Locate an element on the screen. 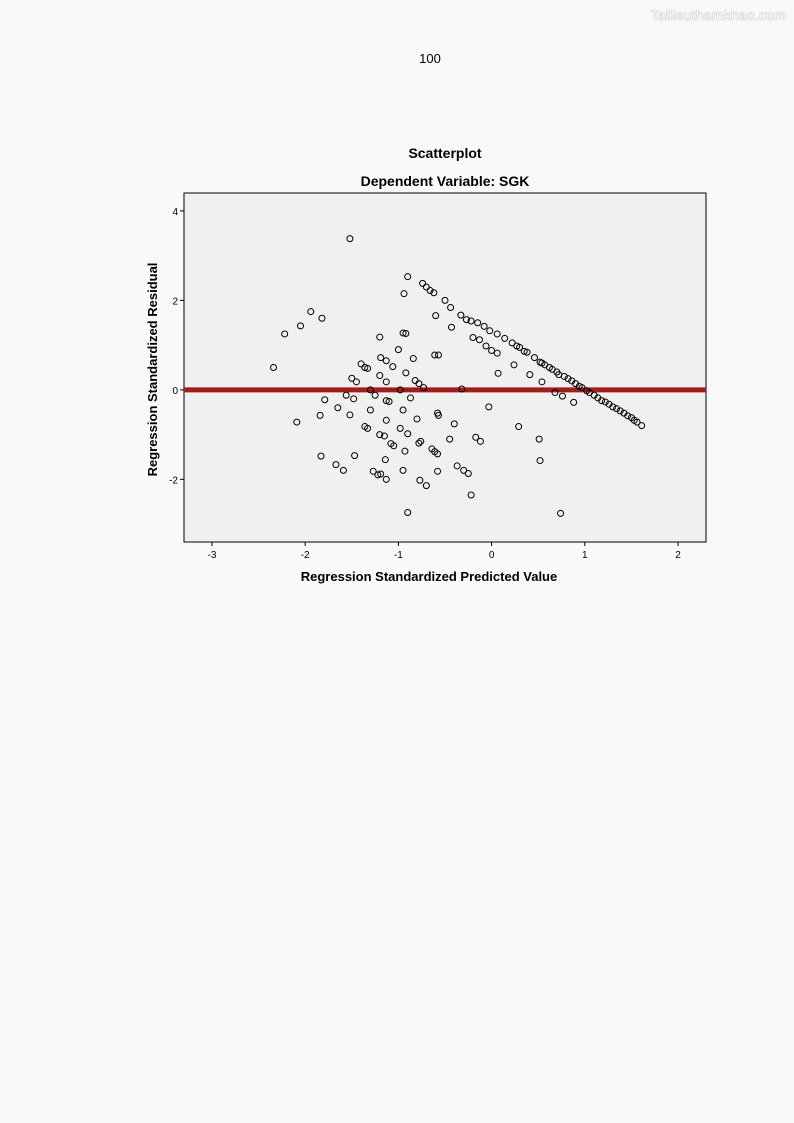 This screenshot has height=1123, width=794. y-axis-label: Regression Standardized Residual is located at coordinates (152, 370).